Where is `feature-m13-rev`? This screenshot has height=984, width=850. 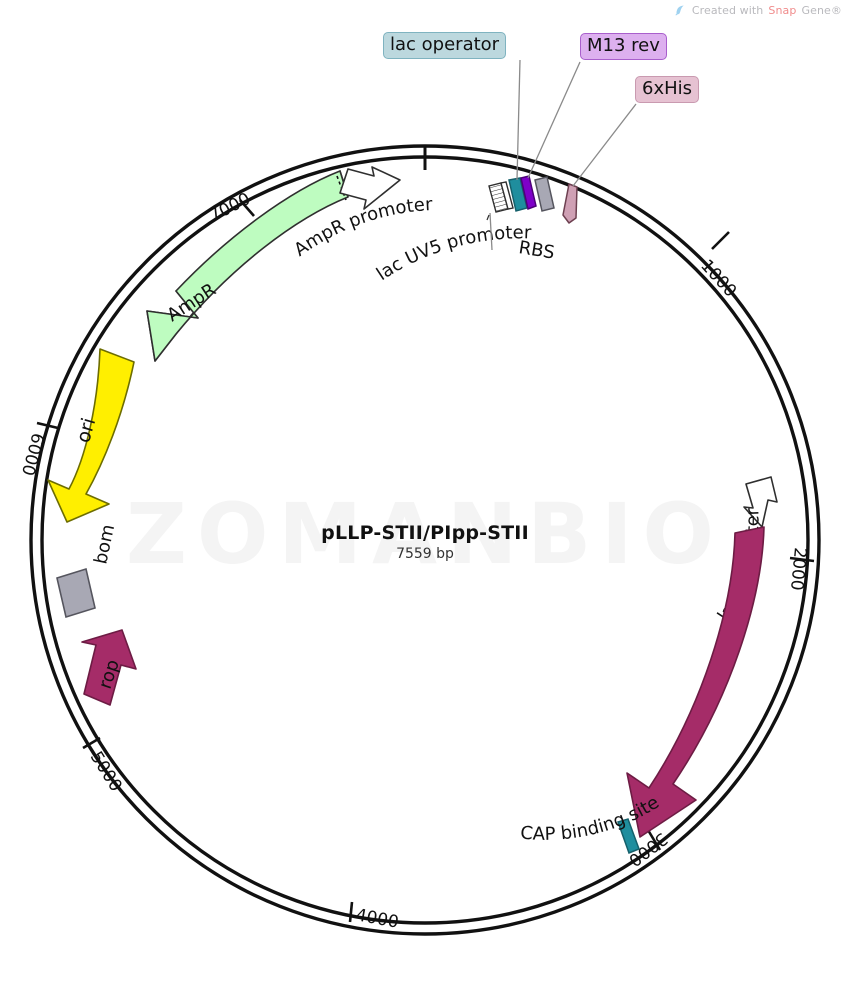 feature-m13-rev is located at coordinates (528, 193).